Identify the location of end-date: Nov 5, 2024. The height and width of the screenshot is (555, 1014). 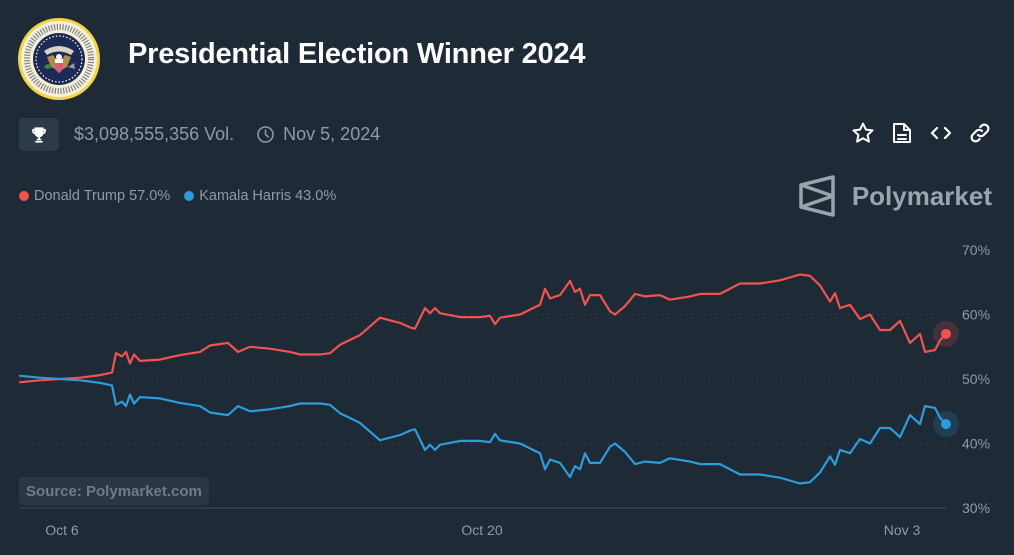
(318, 134).